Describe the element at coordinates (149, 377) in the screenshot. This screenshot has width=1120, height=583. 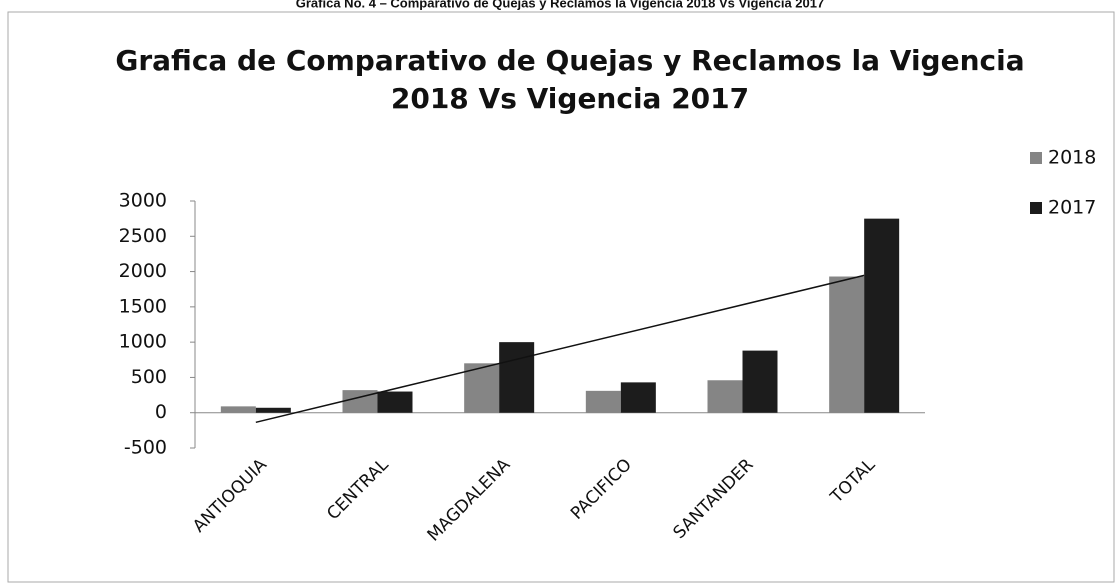
I see `y-tick-label: 500` at that location.